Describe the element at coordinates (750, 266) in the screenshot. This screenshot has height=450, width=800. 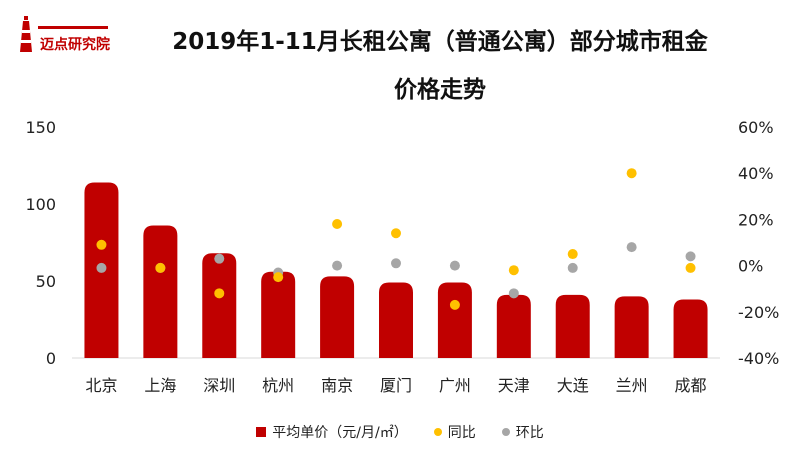
I see `y-right-tick-label: 0%` at that location.